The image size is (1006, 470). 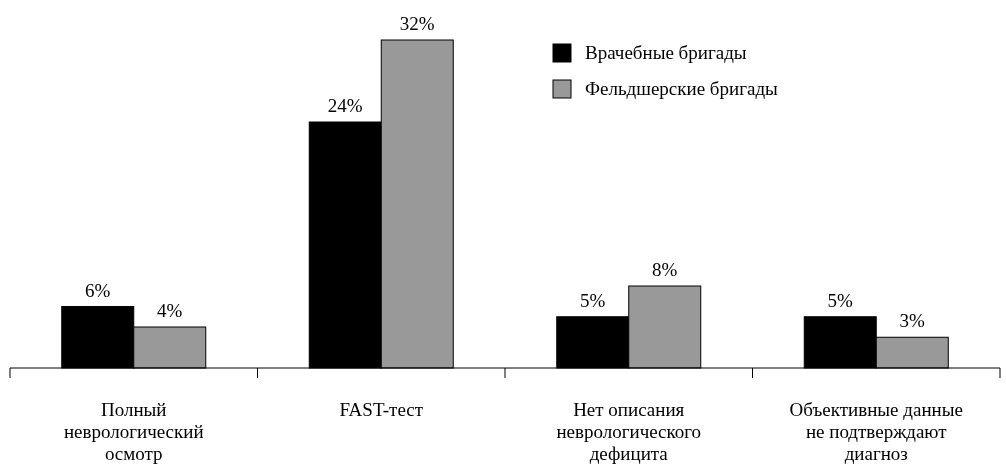 What do you see at coordinates (133, 431) in the screenshot?
I see `x-tick-label: Полный неврологический осмотр` at bounding box center [133, 431].